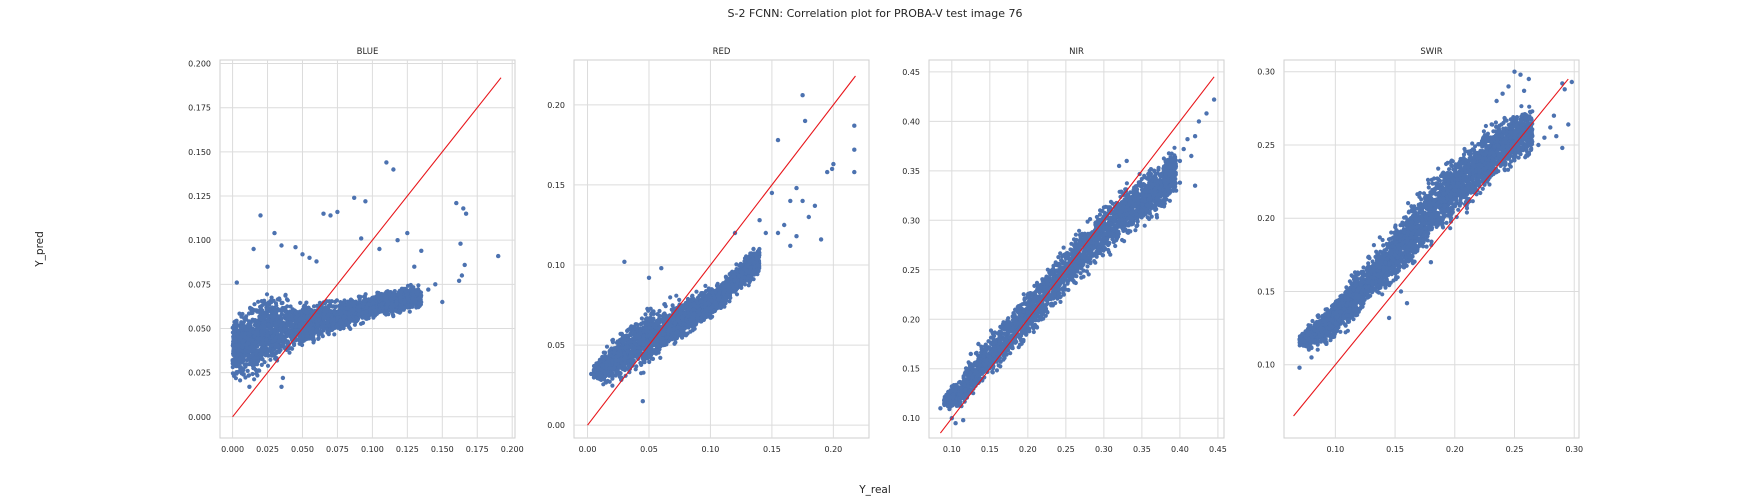 This screenshot has width=1750, height=500. What do you see at coordinates (302, 449) in the screenshot?
I see `blue-x-tick-label: 0.050` at bounding box center [302, 449].